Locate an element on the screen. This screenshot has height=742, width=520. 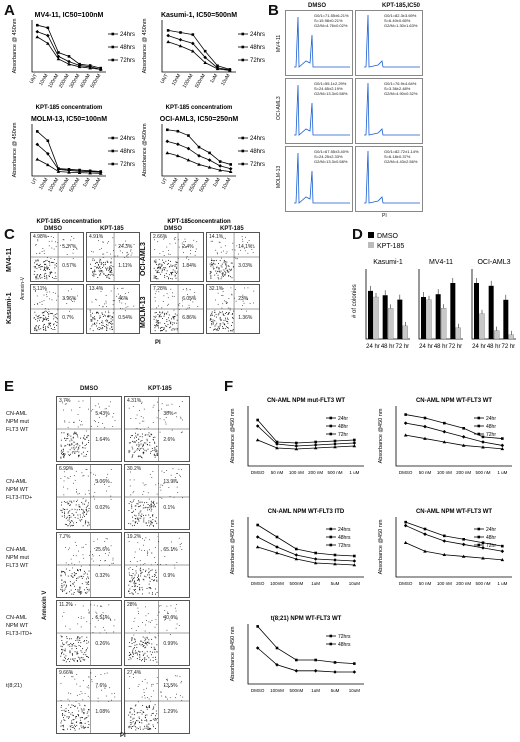
bar is located at coordinates (458, 333).